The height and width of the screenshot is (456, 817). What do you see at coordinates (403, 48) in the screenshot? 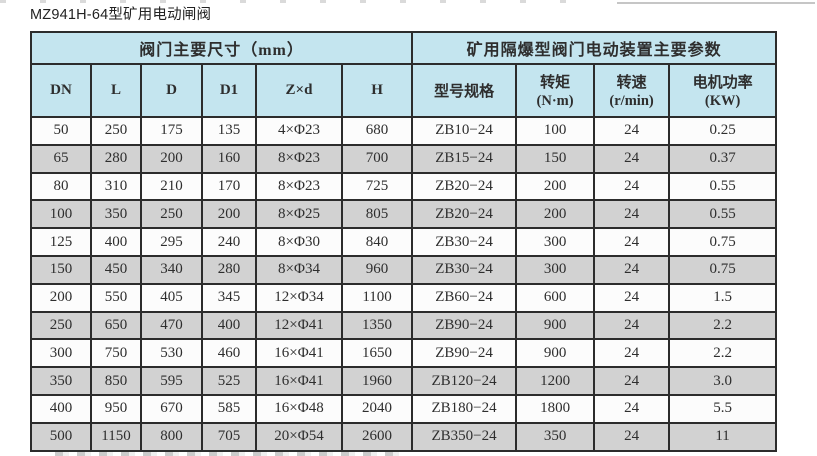
I see `section-header-row: 阀门主要尺寸（mm） 矿用隔爆型阀门电动装置主要参数` at bounding box center [403, 48].